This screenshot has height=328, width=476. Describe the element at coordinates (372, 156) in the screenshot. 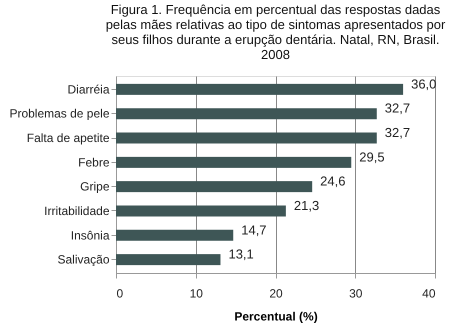

I see `data-label: 29,5` at that location.